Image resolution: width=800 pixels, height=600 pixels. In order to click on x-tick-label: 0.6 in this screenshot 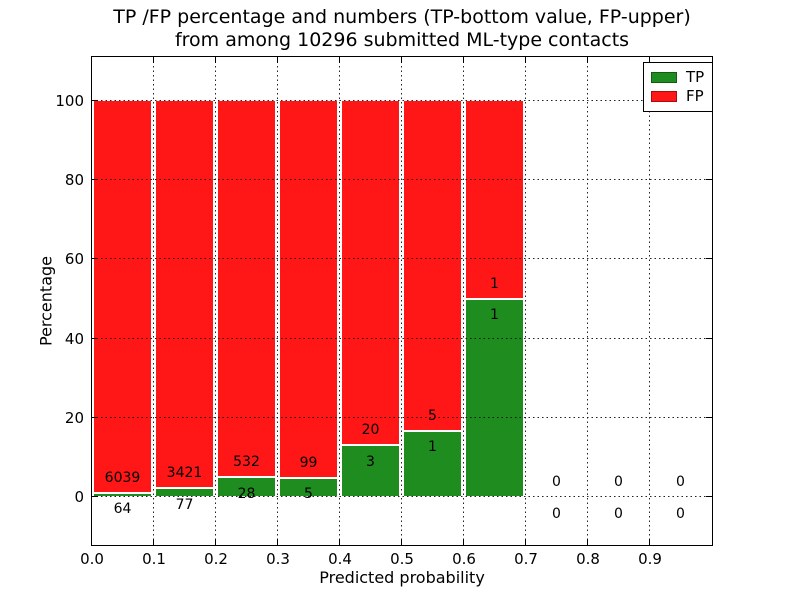, I will do `click(464, 559)`.